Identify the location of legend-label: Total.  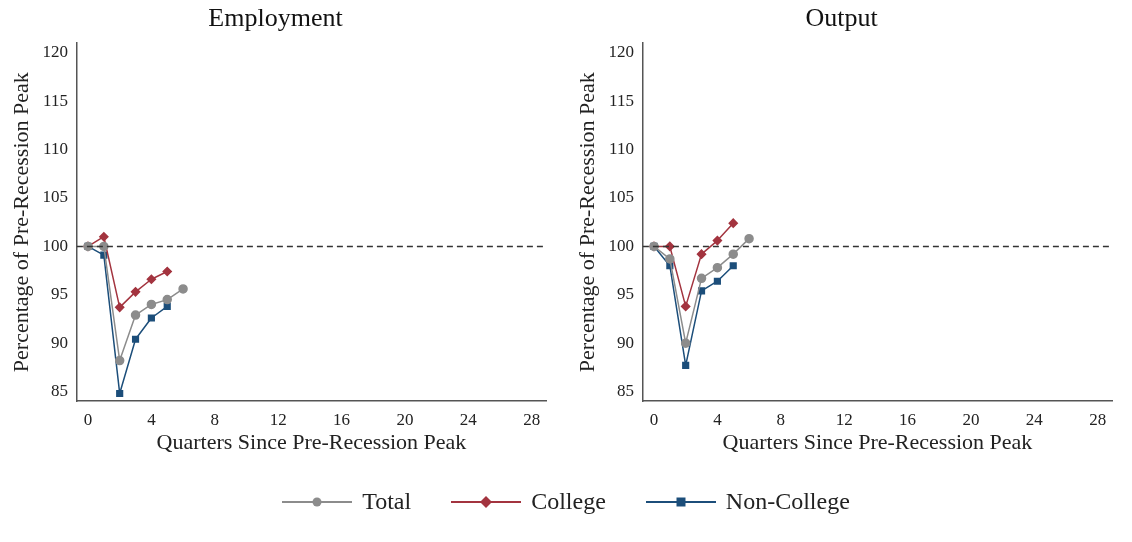
(387, 501).